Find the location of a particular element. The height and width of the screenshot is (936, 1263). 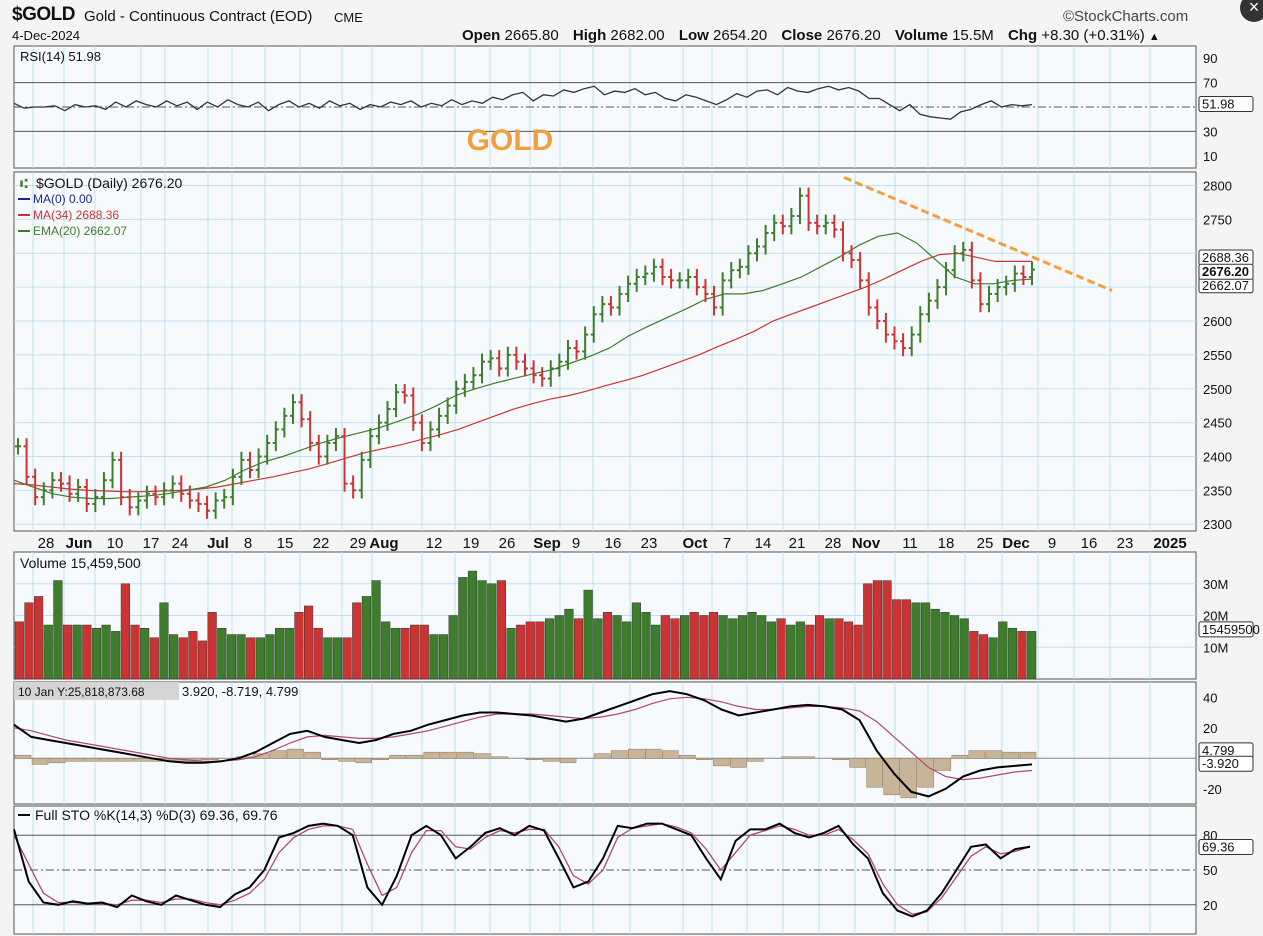

price-y-tick-label: 2450 is located at coordinates (1217, 423).